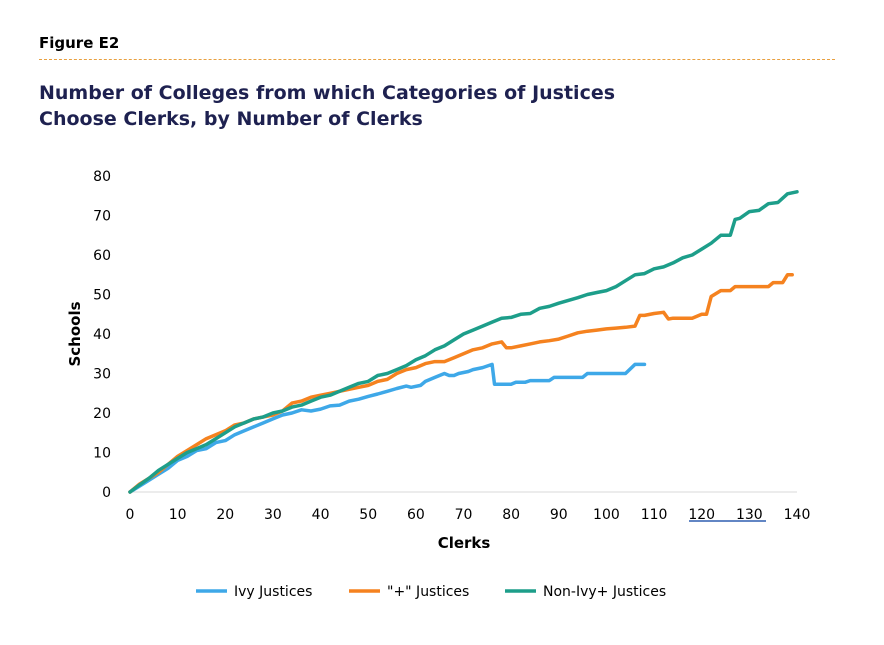 The height and width of the screenshot is (645, 884). Describe the element at coordinates (102, 414) in the screenshot. I see `y-tick-label: 20` at that location.